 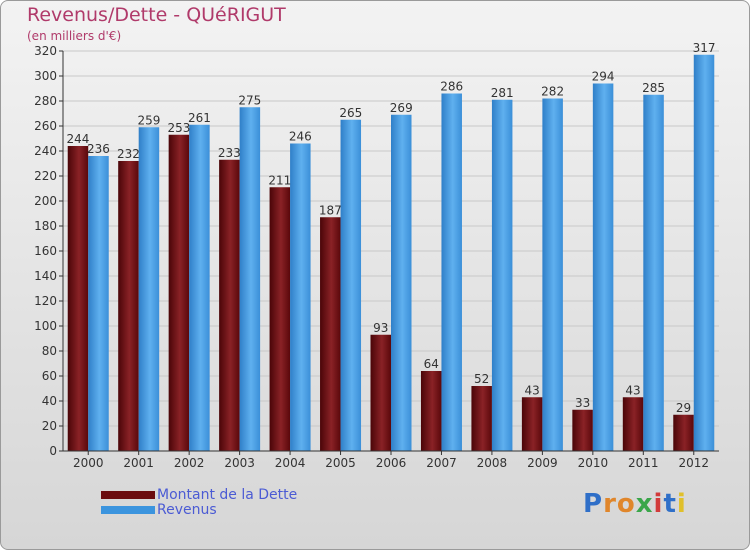 I want to click on value-label-dette: 93, so click(x=380, y=328).